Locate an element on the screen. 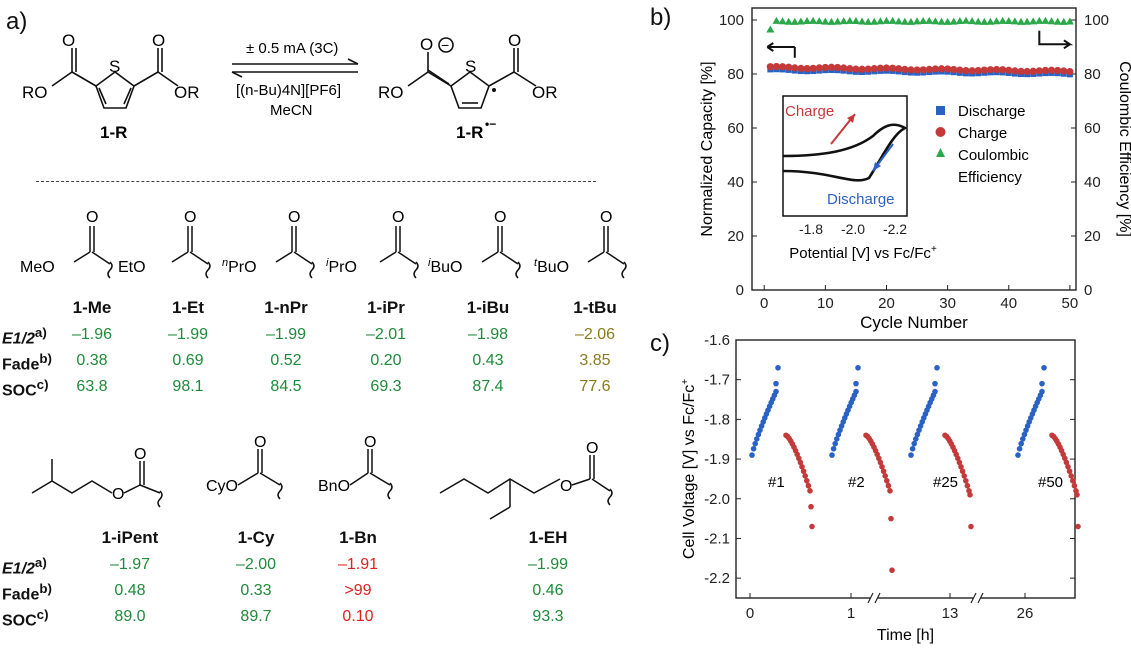  value-e12: –1.99 is located at coordinates (188, 334).